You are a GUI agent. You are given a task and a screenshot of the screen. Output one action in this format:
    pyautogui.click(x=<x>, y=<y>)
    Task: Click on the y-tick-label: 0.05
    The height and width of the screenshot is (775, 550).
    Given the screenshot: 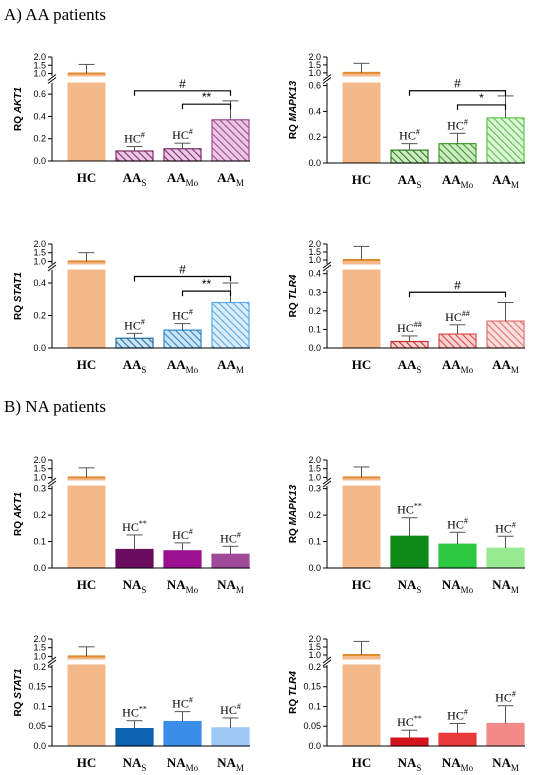 What is the action you would take?
    pyautogui.click(x=312, y=726)
    